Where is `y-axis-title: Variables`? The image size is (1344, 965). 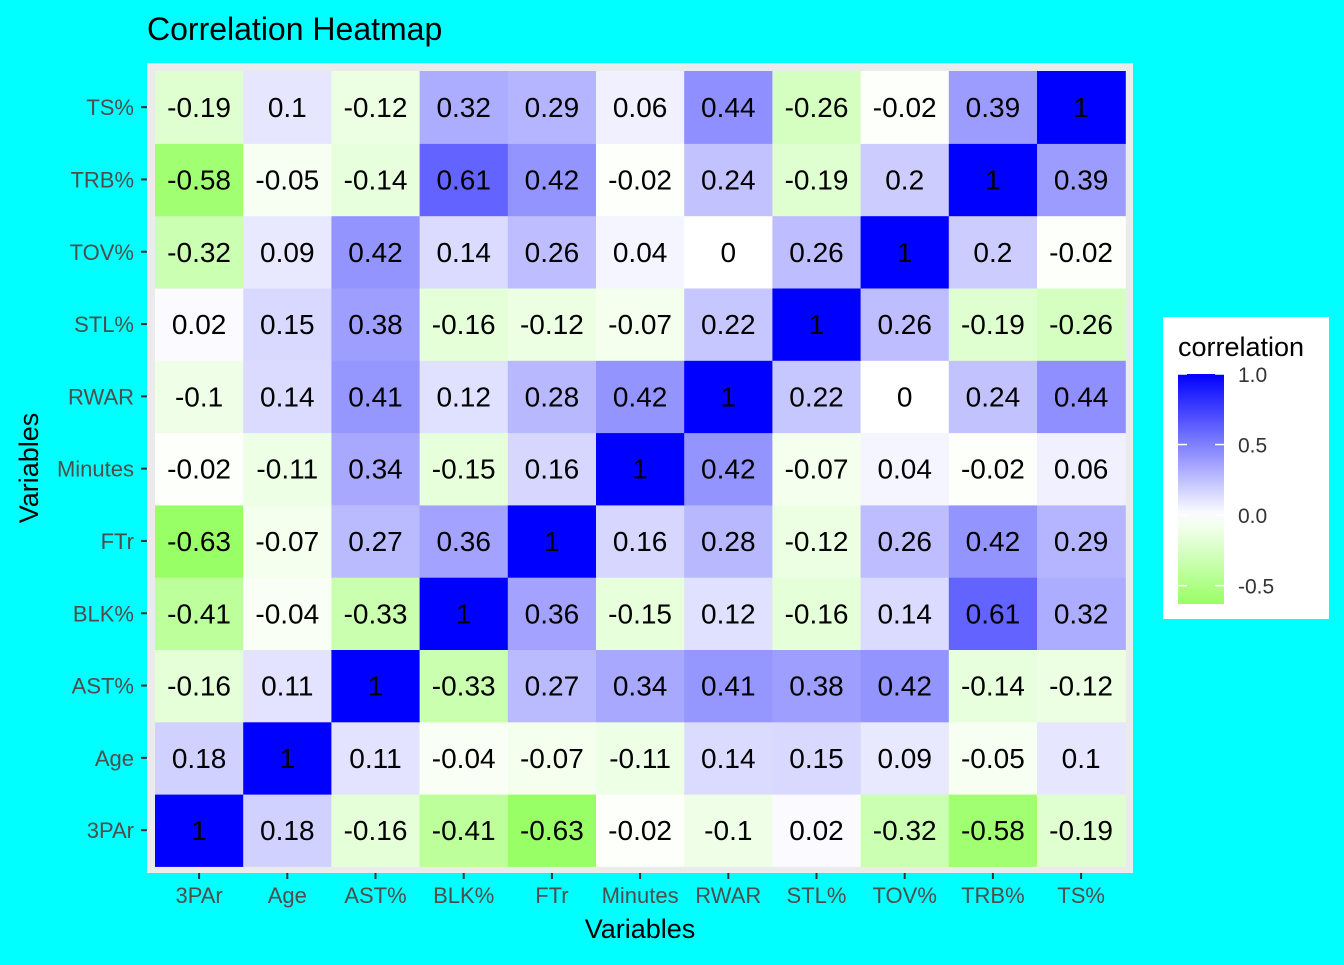
y-axis-title: Variables is located at coordinates (29, 468).